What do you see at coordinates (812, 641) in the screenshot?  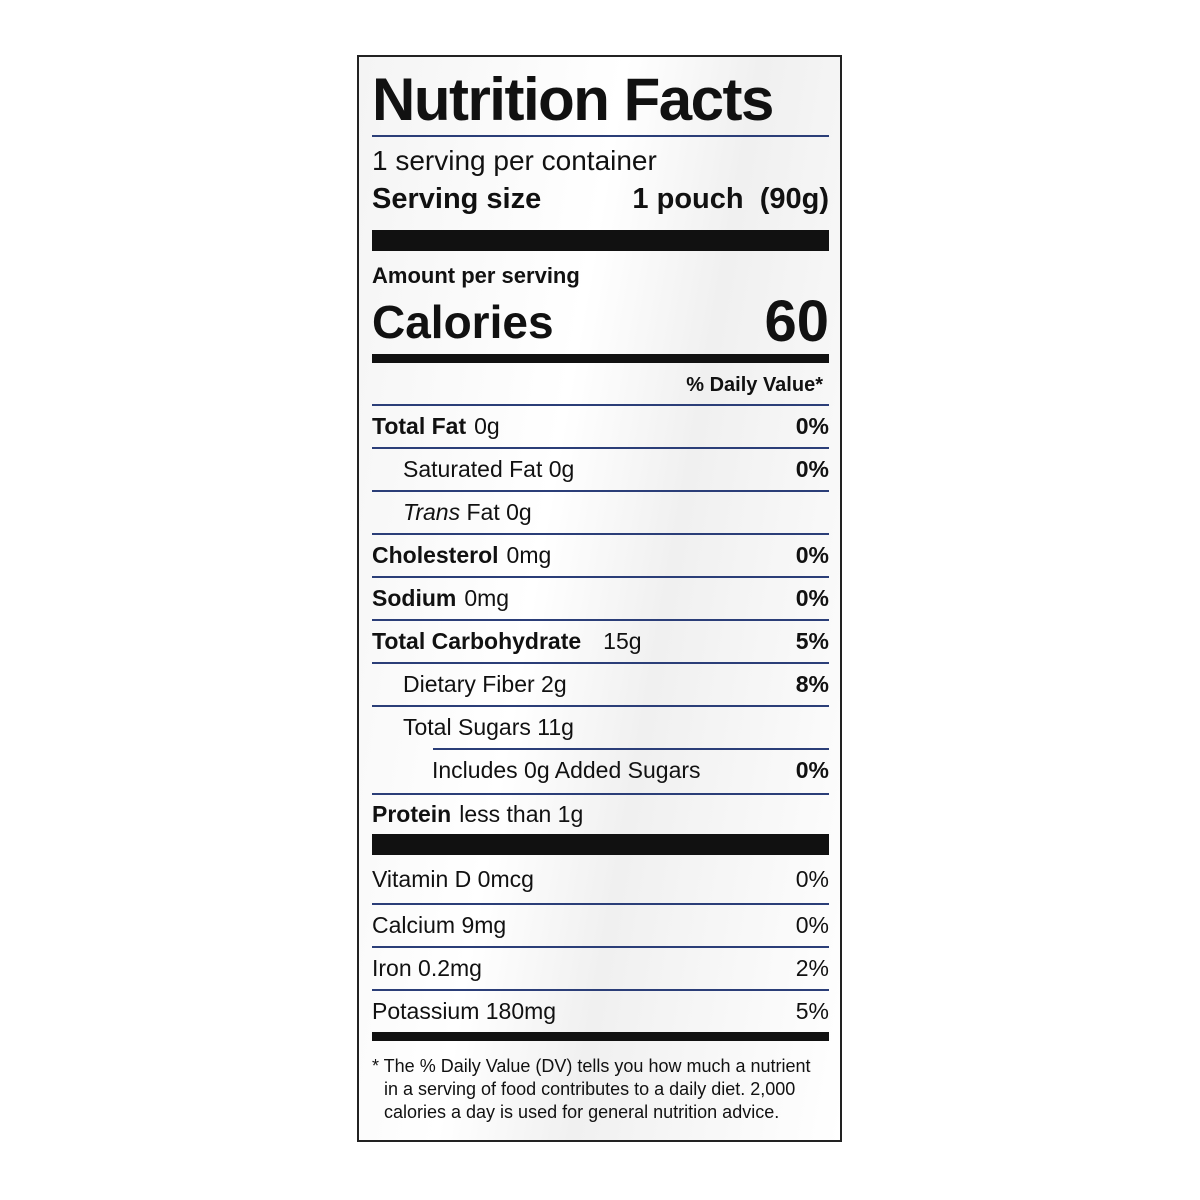 I see `nutrient-dv: 5%` at bounding box center [812, 641].